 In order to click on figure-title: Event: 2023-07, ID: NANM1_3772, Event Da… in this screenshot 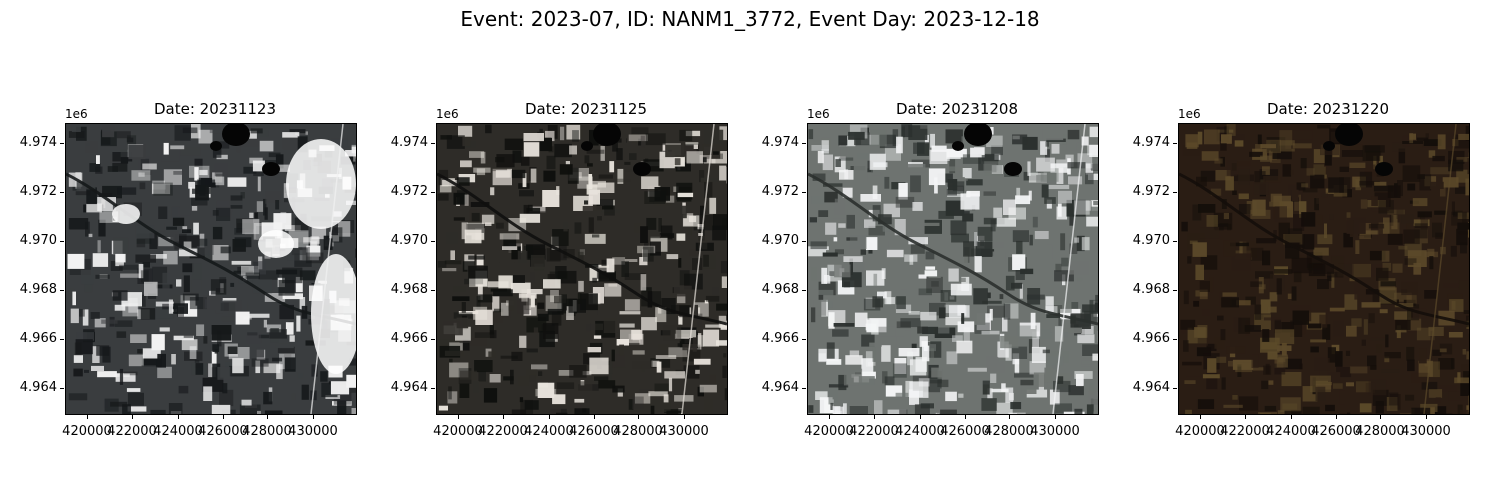, I will do `click(750, 19)`.